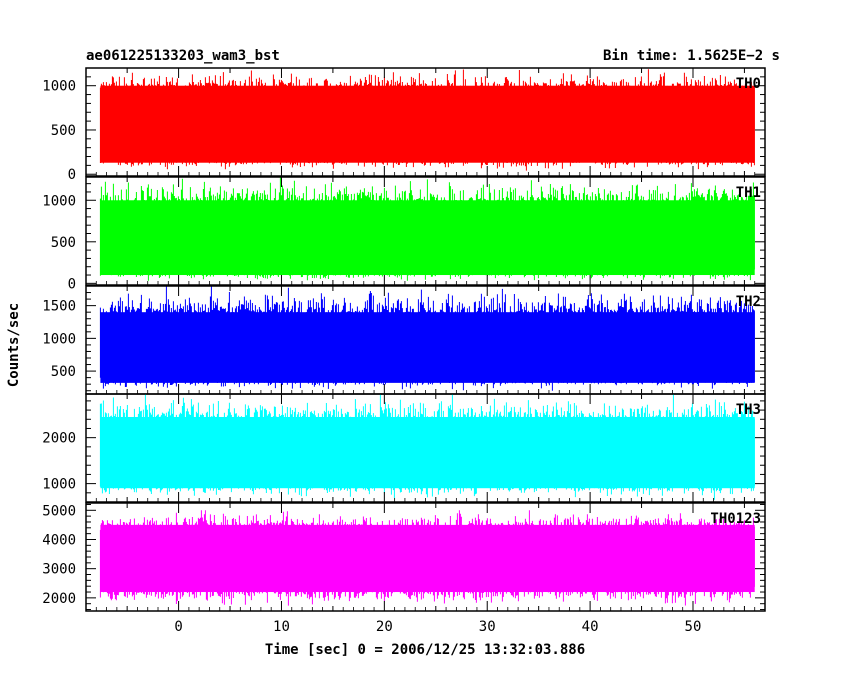 This screenshot has height=680, width=850. I want to click on y-tick-label: 4000, so click(59, 540).